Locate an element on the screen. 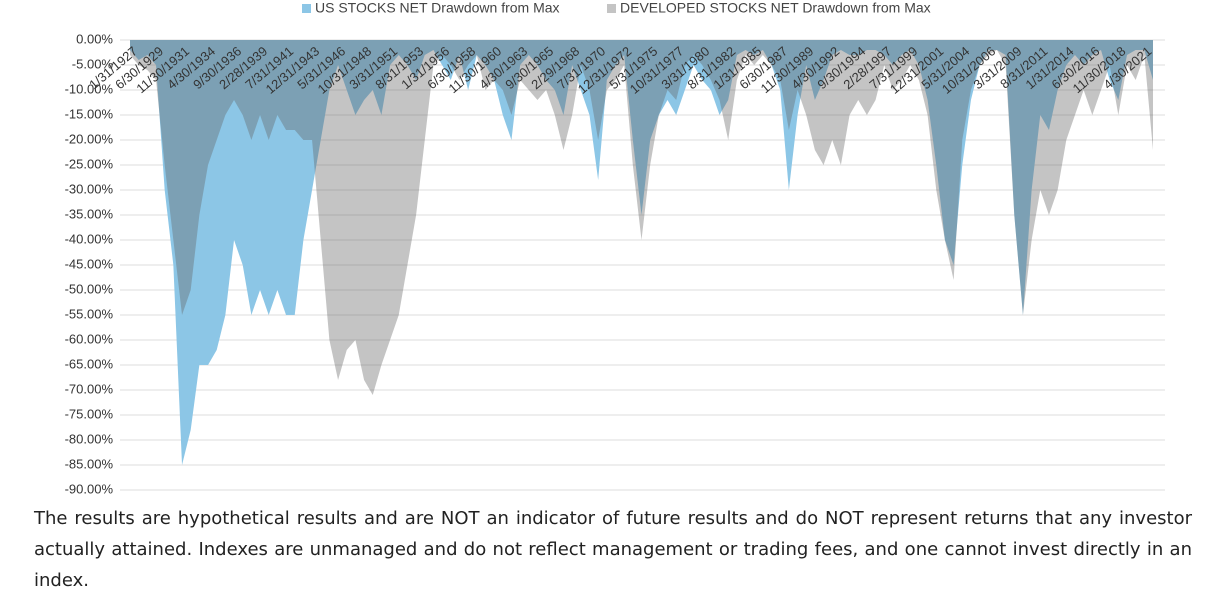 The width and height of the screenshot is (1222, 597). y-tick-label: -35.00% is located at coordinates (89, 213).